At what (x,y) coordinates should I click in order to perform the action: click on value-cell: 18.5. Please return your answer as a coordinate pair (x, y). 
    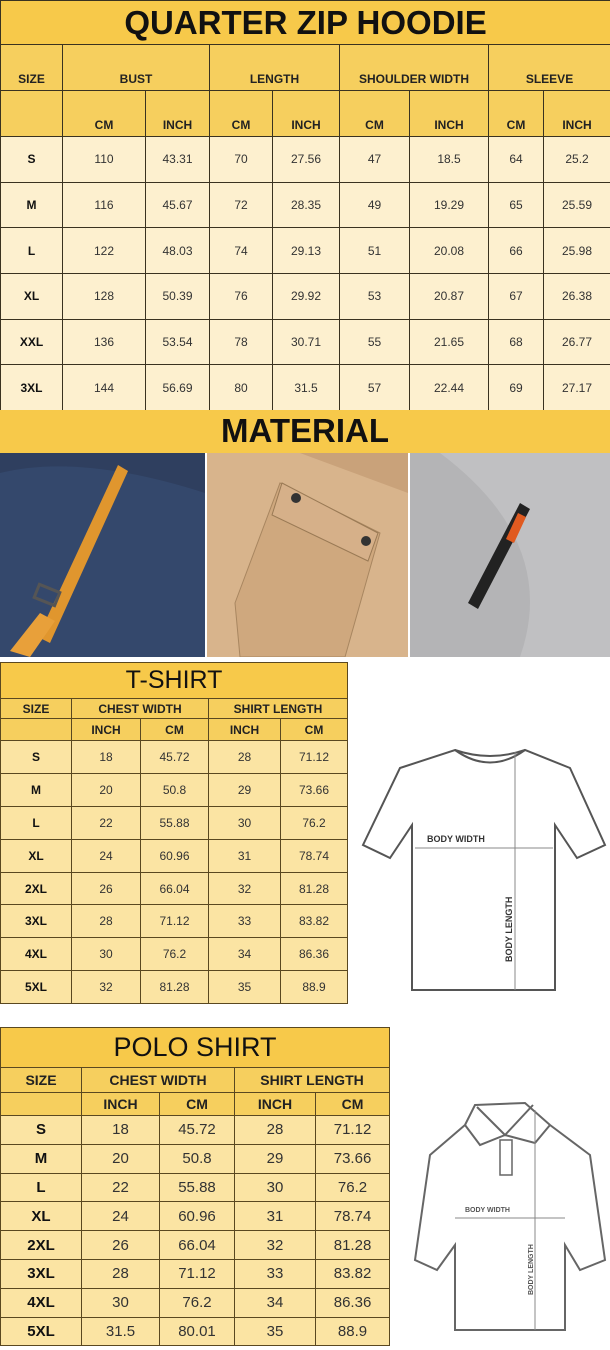
    Looking at the image, I should click on (449, 159).